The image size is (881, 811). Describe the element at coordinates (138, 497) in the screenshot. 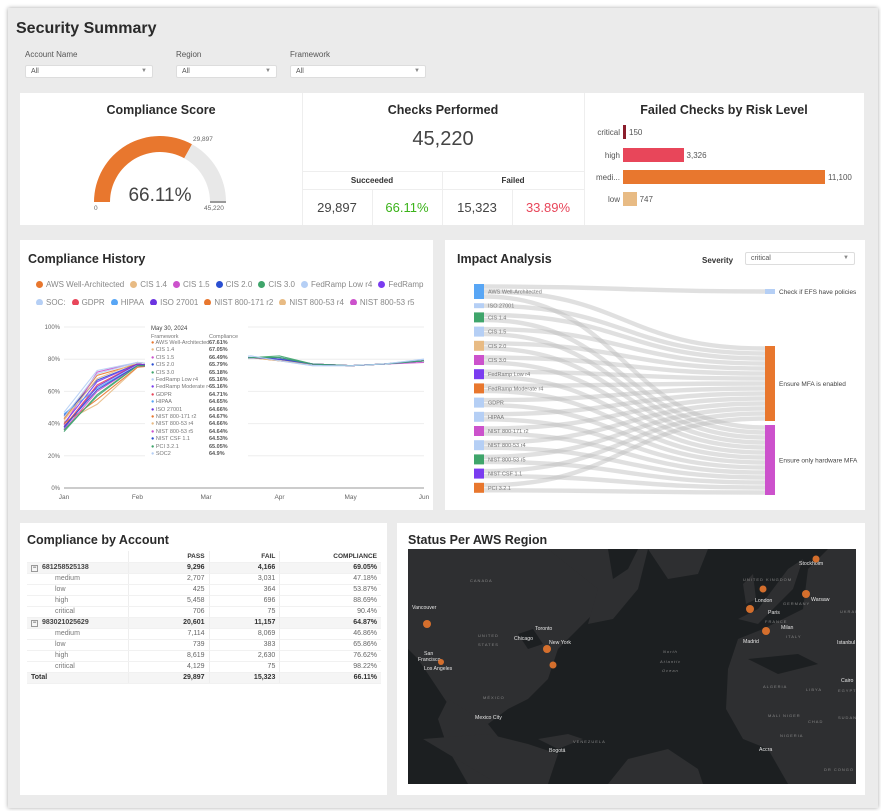

I see `x-tick-label: Feb` at that location.